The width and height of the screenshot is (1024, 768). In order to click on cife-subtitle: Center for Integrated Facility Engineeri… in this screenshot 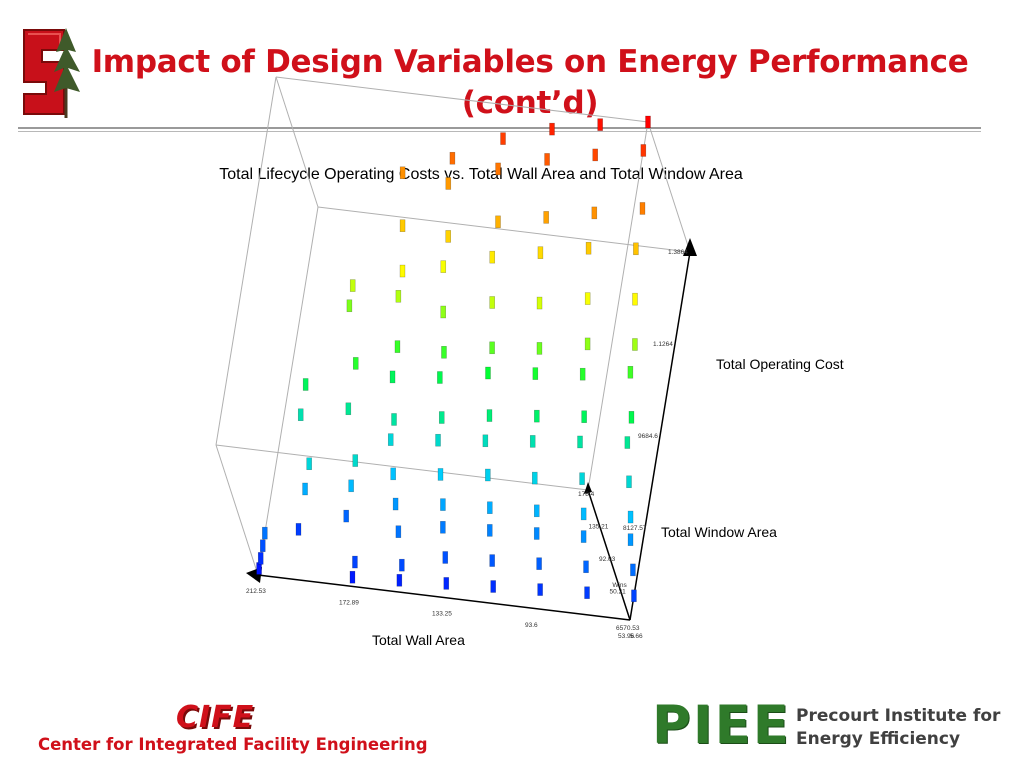, I will do `click(233, 744)`.